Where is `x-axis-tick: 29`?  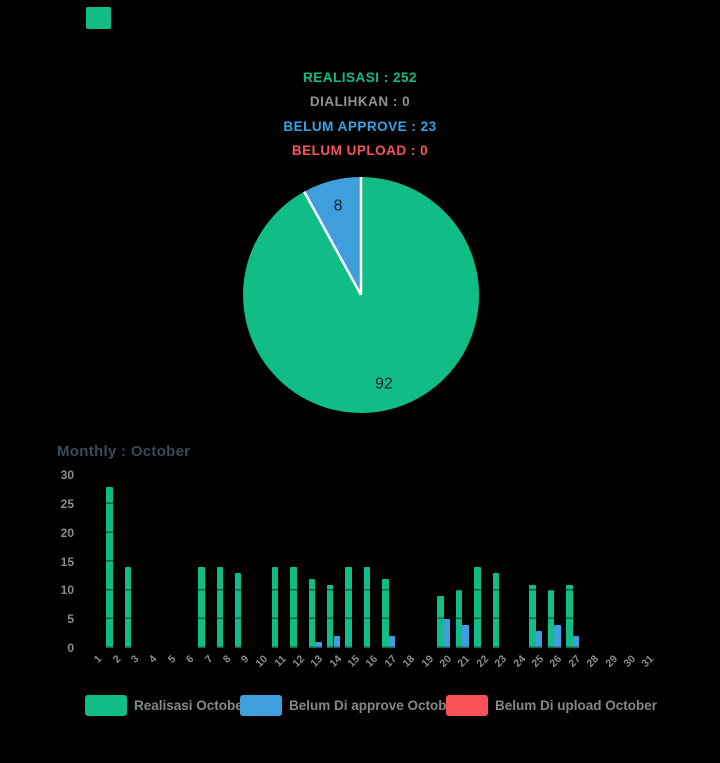
x-axis-tick: 29 is located at coordinates (611, 661).